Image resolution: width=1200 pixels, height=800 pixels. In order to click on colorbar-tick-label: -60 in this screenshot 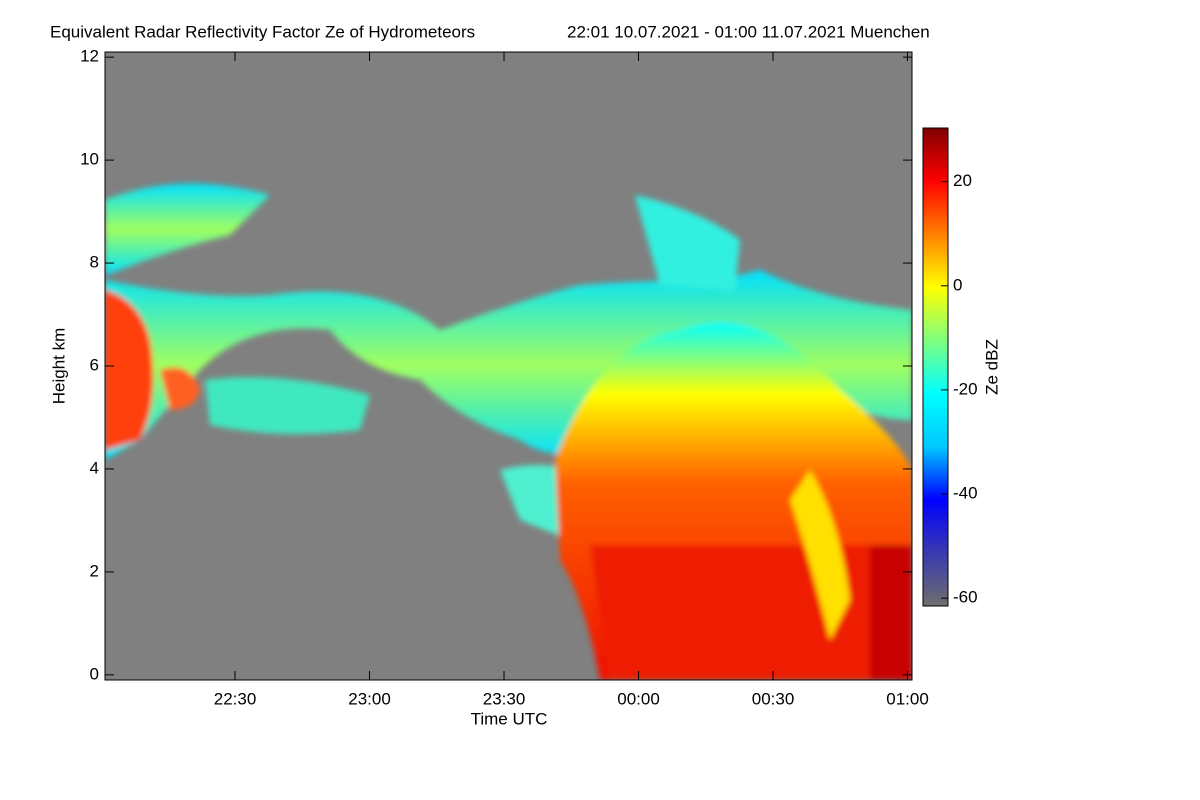, I will do `click(965, 597)`.